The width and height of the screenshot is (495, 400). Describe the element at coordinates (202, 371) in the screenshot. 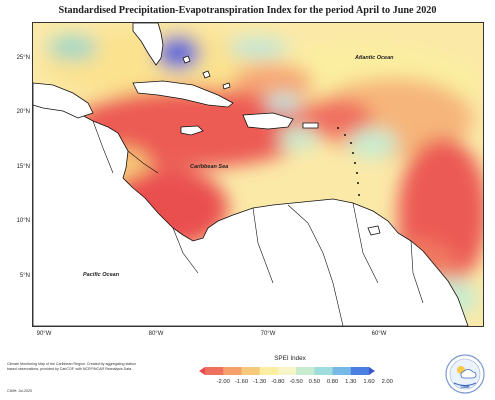

I see `legend-arrow-low` at that location.